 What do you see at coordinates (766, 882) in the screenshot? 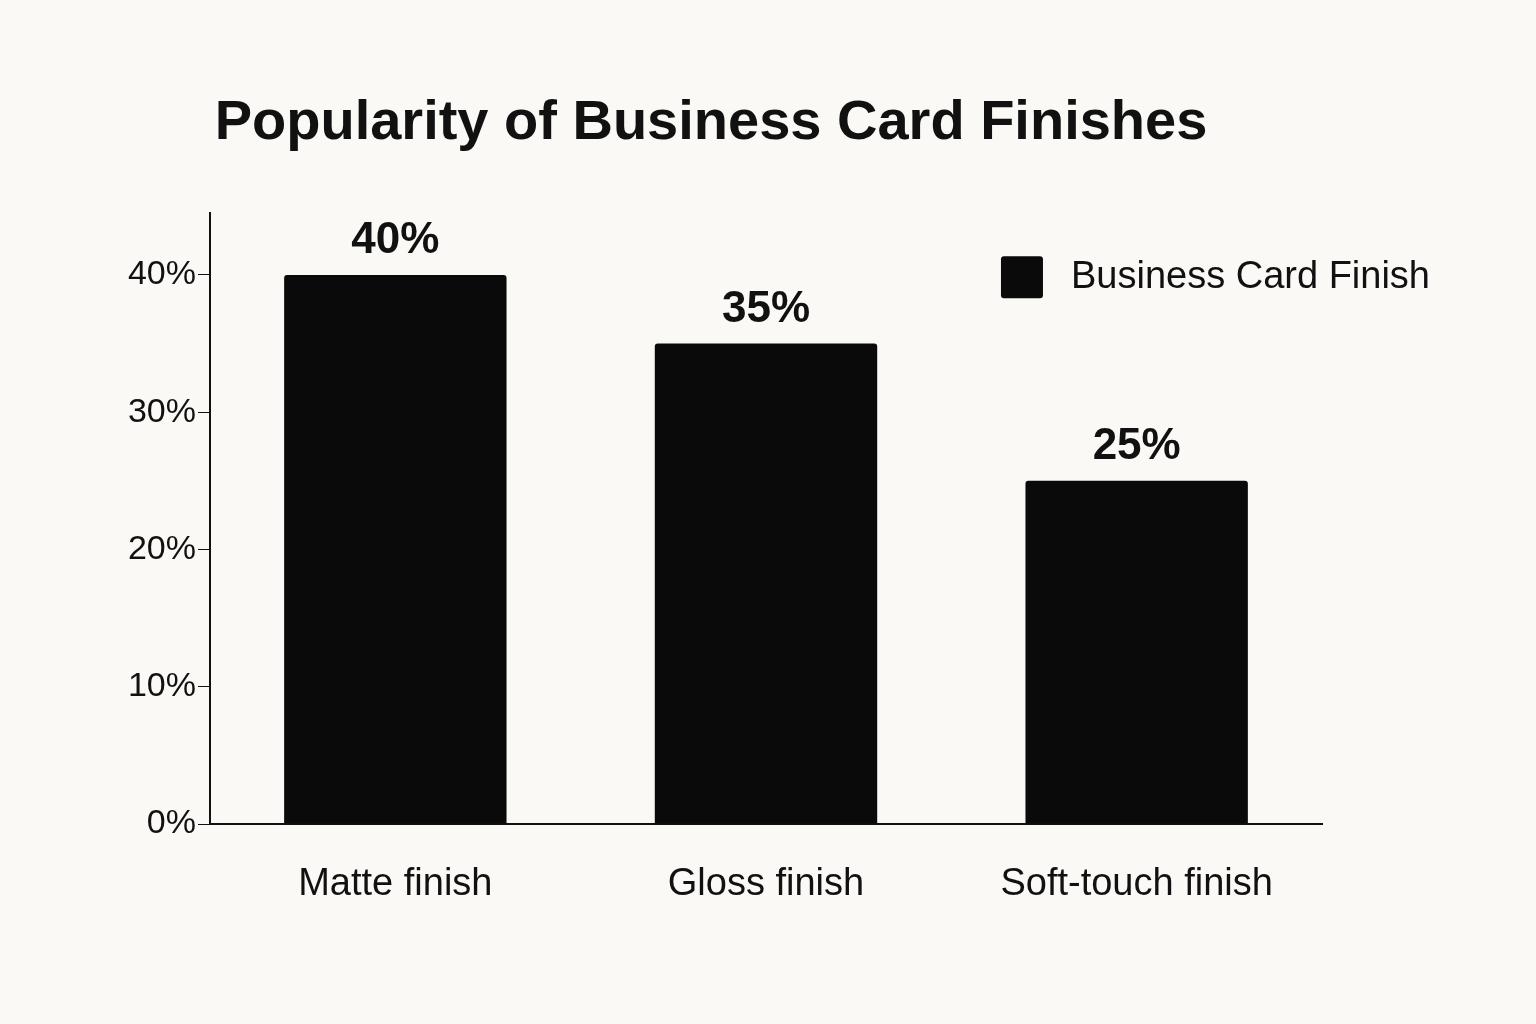
I see `x-tick-label: Gloss finish` at bounding box center [766, 882].